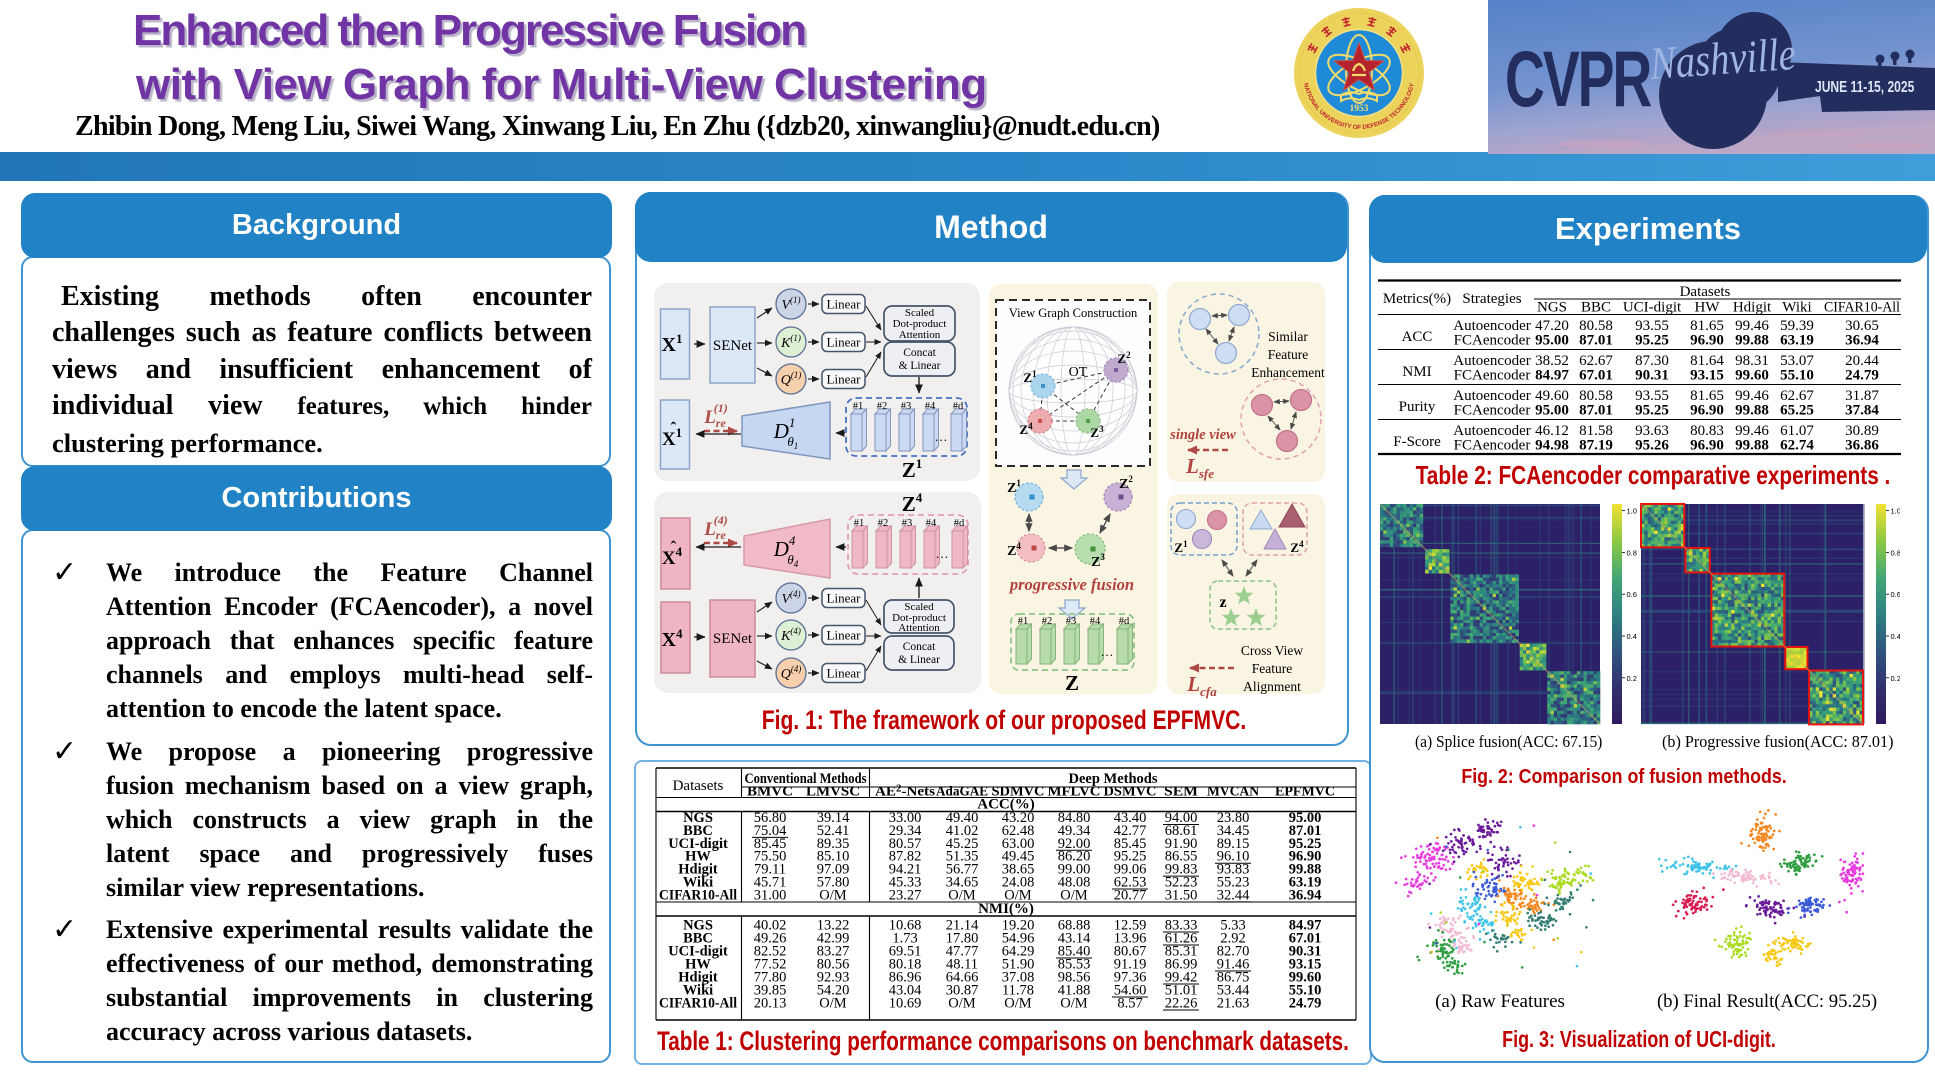 The height and width of the screenshot is (1089, 1935). I want to click on svg-text: 80.56, so click(833, 965).